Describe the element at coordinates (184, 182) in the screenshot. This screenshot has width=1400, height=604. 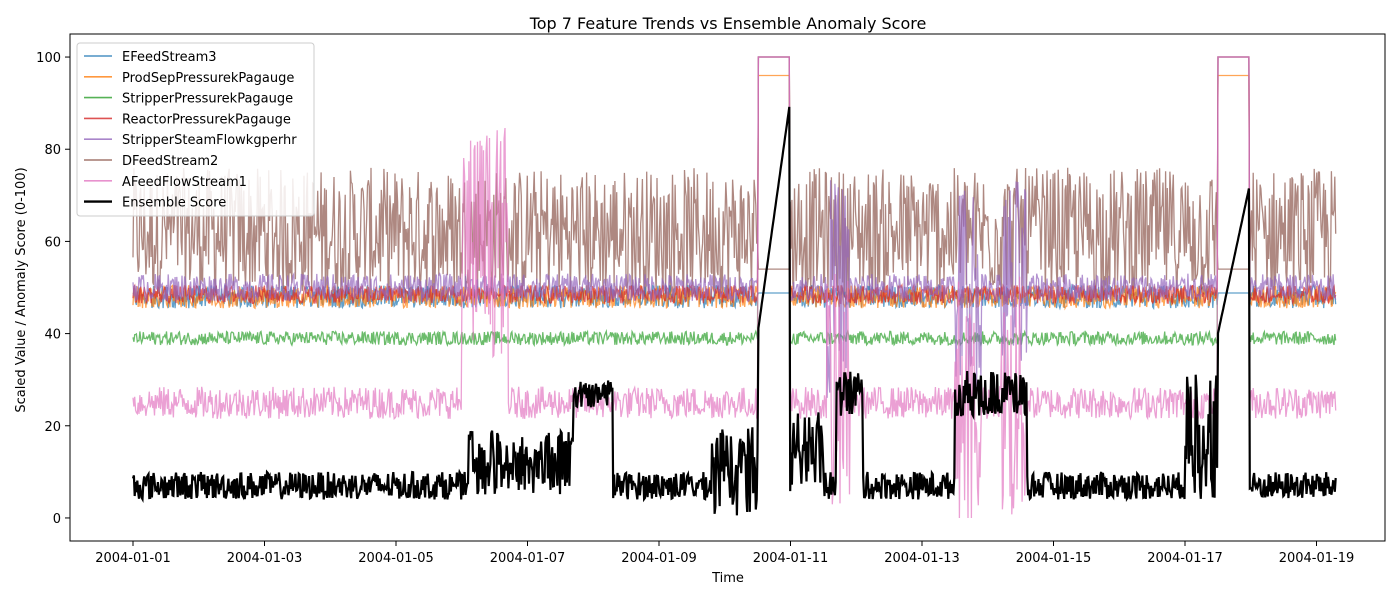
I see `legend-label: AFeedFlowStream1` at that location.